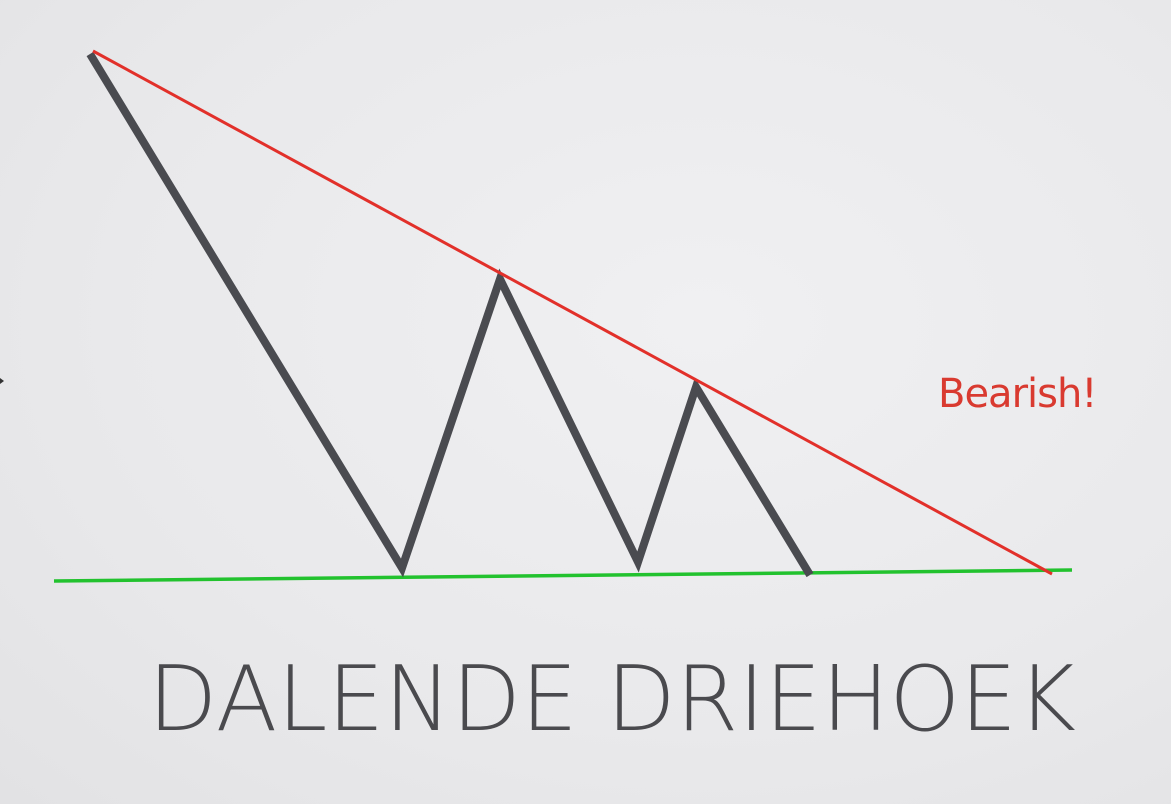  What do you see at coordinates (2, 381) in the screenshot?
I see `mouse-cursor-icon` at bounding box center [2, 381].